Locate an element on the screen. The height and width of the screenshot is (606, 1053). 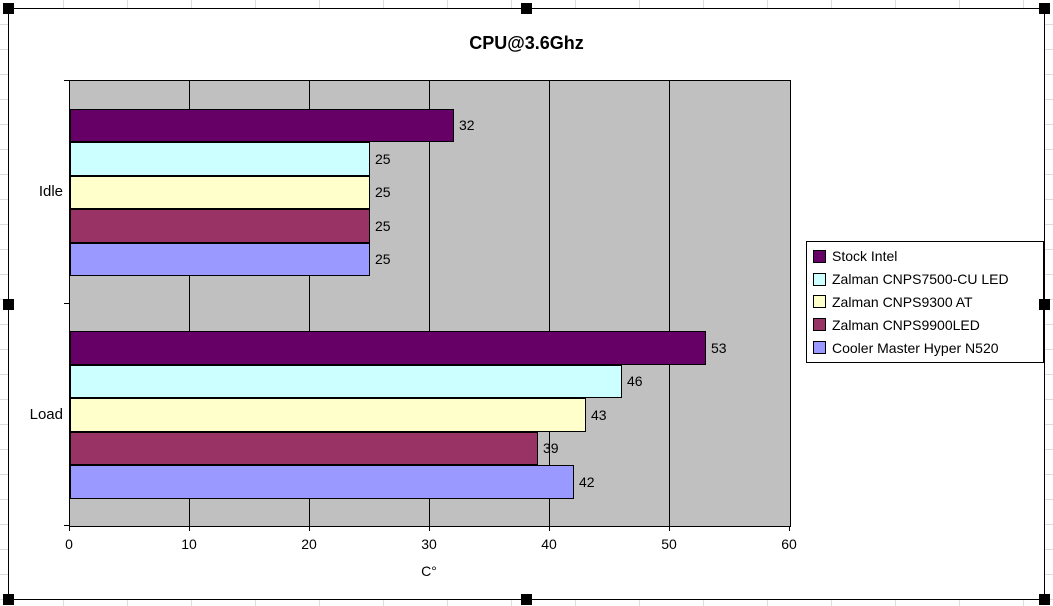
selection-handle-bottom-left is located at coordinates (8, 599).